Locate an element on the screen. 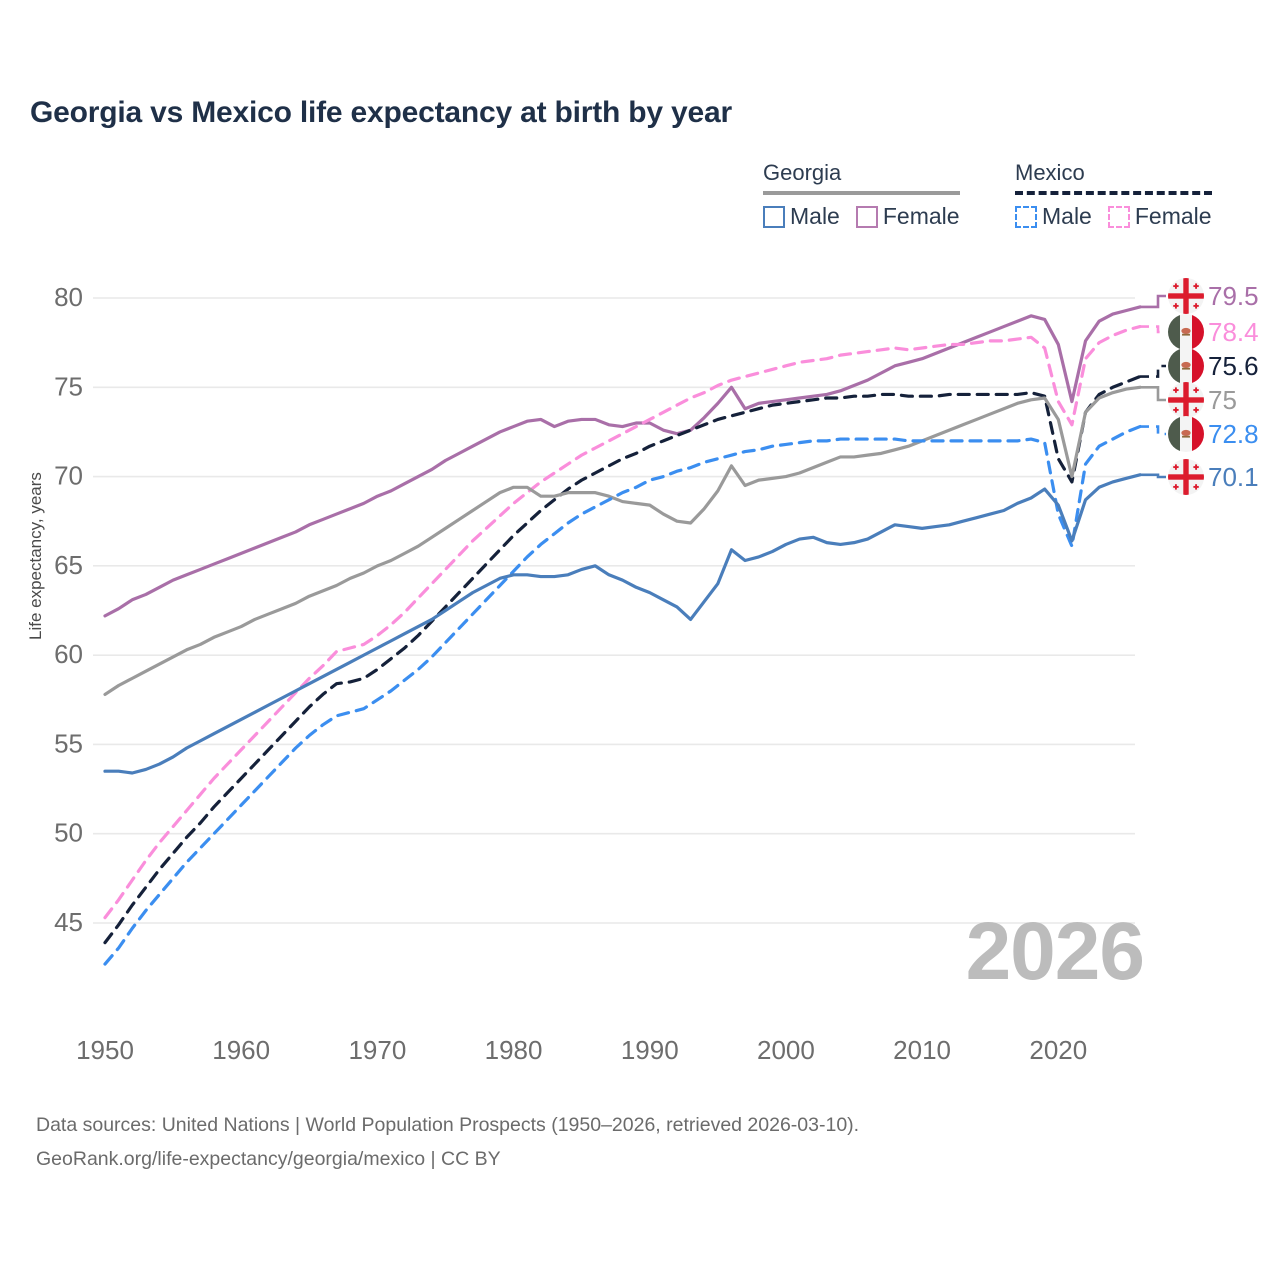 This screenshot has height=1280, width=1280. end-value-label: 78.4 is located at coordinates (1233, 332).